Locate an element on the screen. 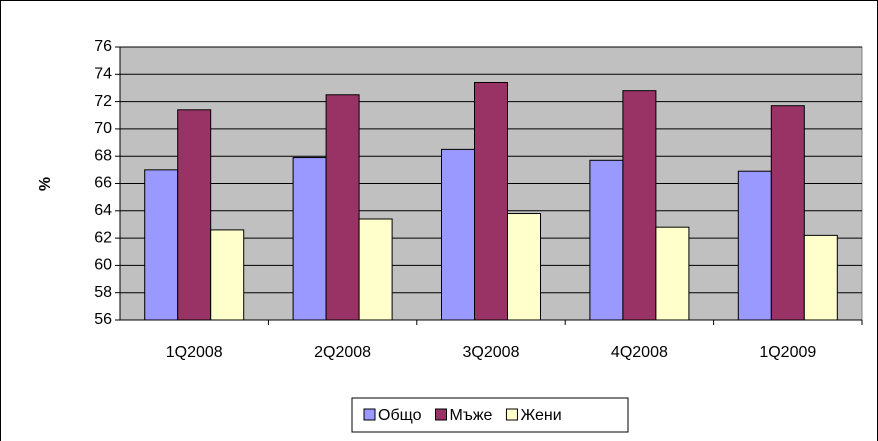 This screenshot has height=441, width=878. y-tick-label: 74 is located at coordinates (103, 74).